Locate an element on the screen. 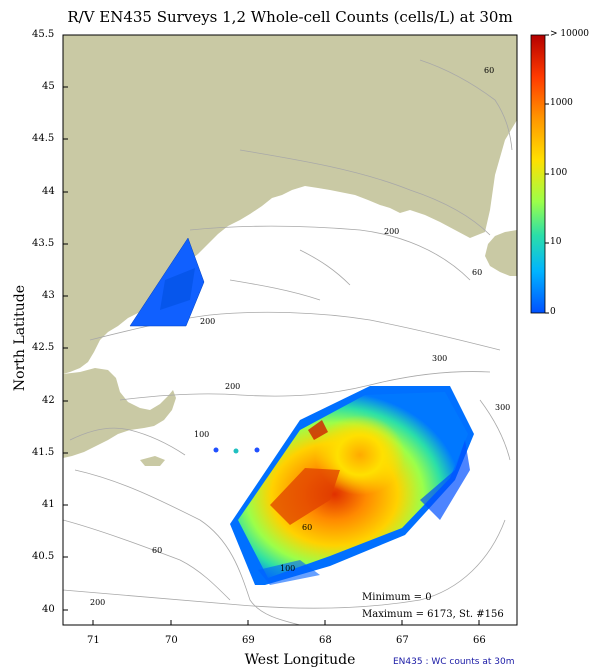  station-markers is located at coordinates (236, 450).